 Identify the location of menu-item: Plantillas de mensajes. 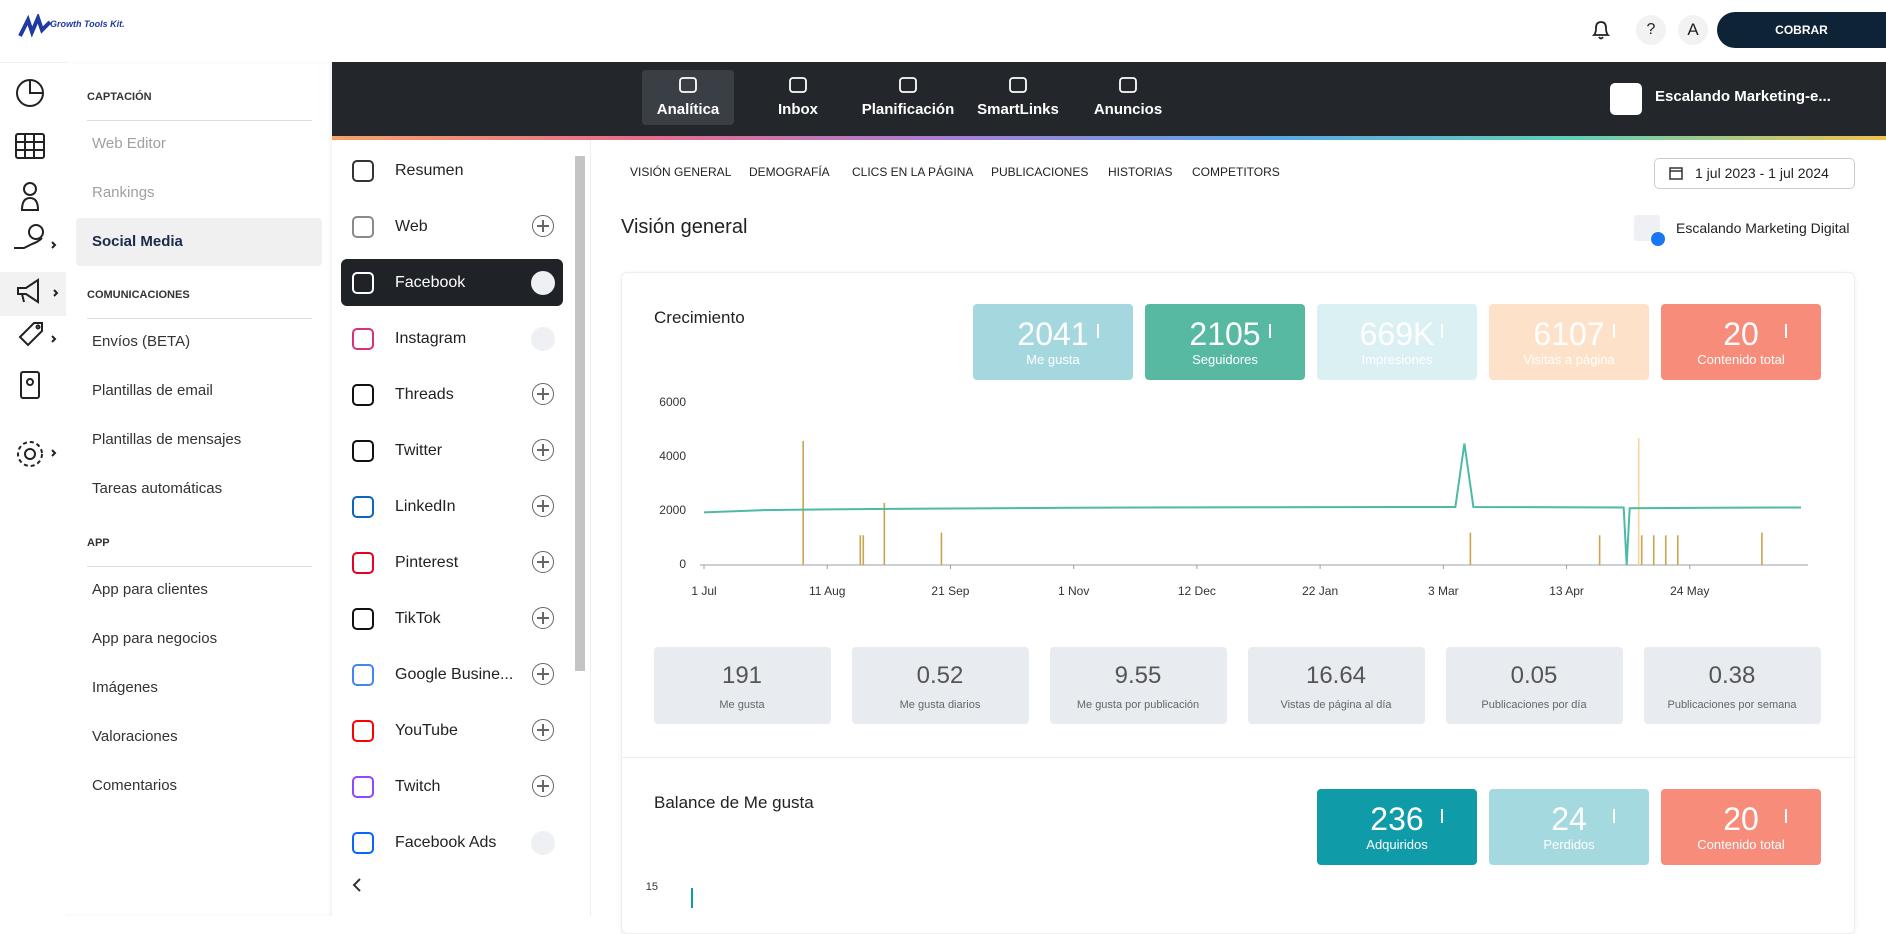
(167, 439).